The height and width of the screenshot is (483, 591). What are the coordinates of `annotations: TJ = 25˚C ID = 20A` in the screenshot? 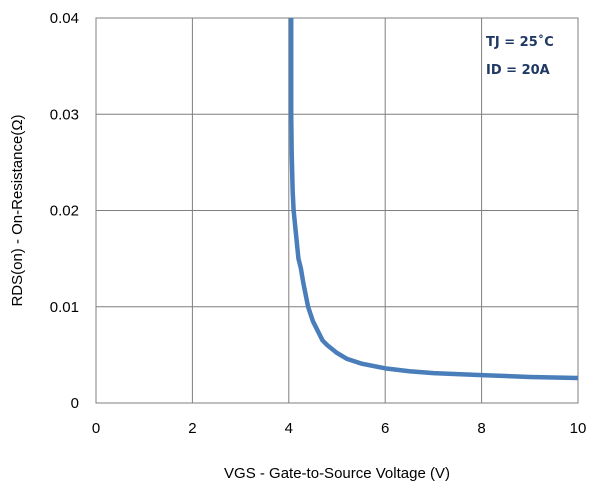 It's located at (520, 56).